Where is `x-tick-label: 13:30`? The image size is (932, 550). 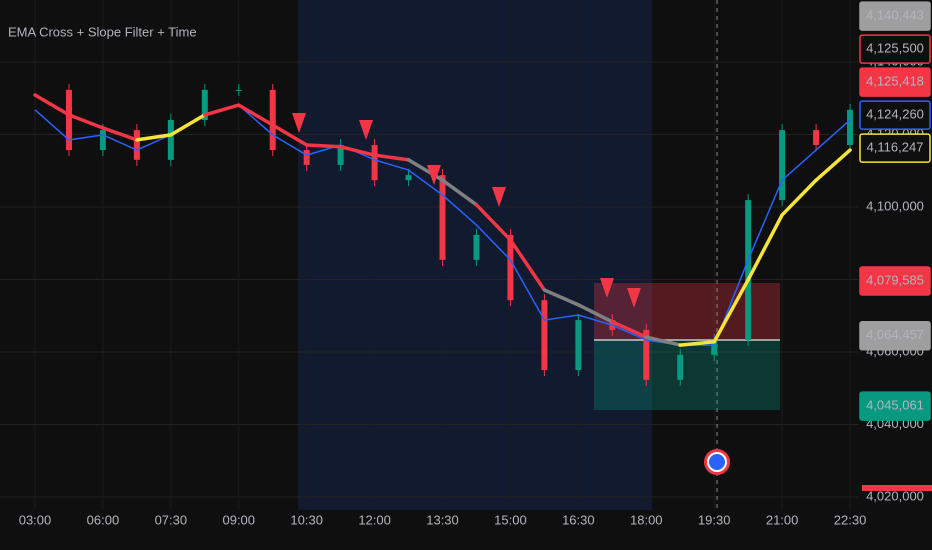
x-tick-label: 13:30 is located at coordinates (442, 519).